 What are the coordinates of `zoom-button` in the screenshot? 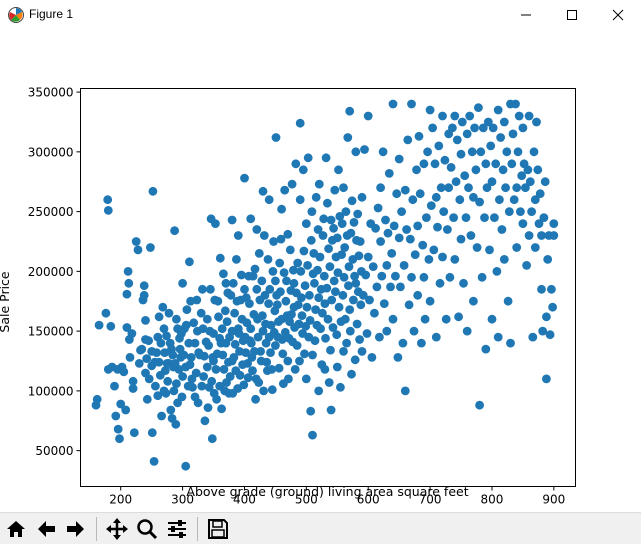 It's located at (147, 529).